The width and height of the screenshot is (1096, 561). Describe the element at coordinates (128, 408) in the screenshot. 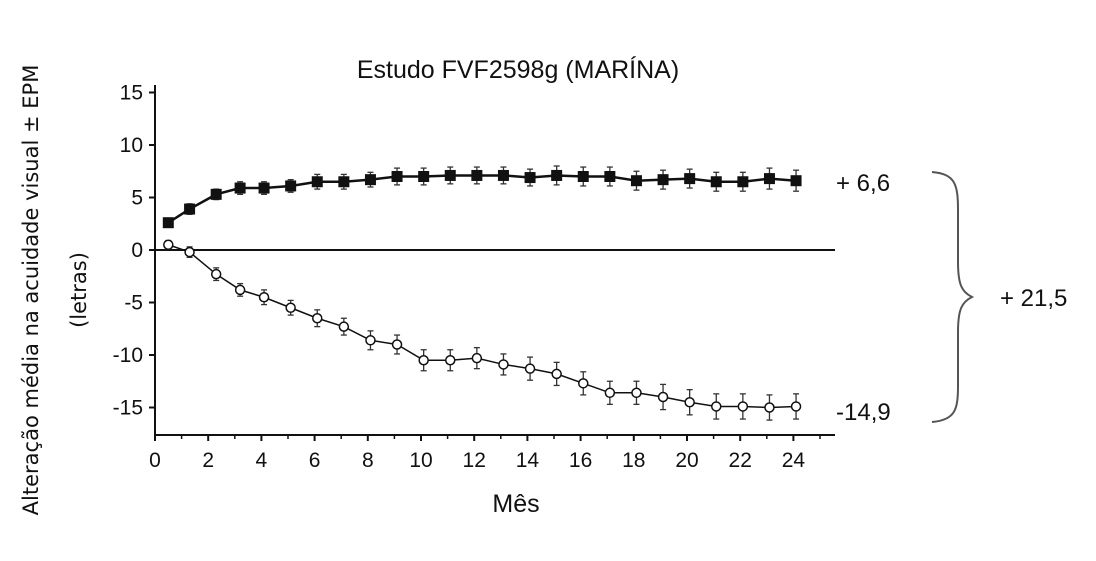

I see `y-tick-label: -15` at that location.